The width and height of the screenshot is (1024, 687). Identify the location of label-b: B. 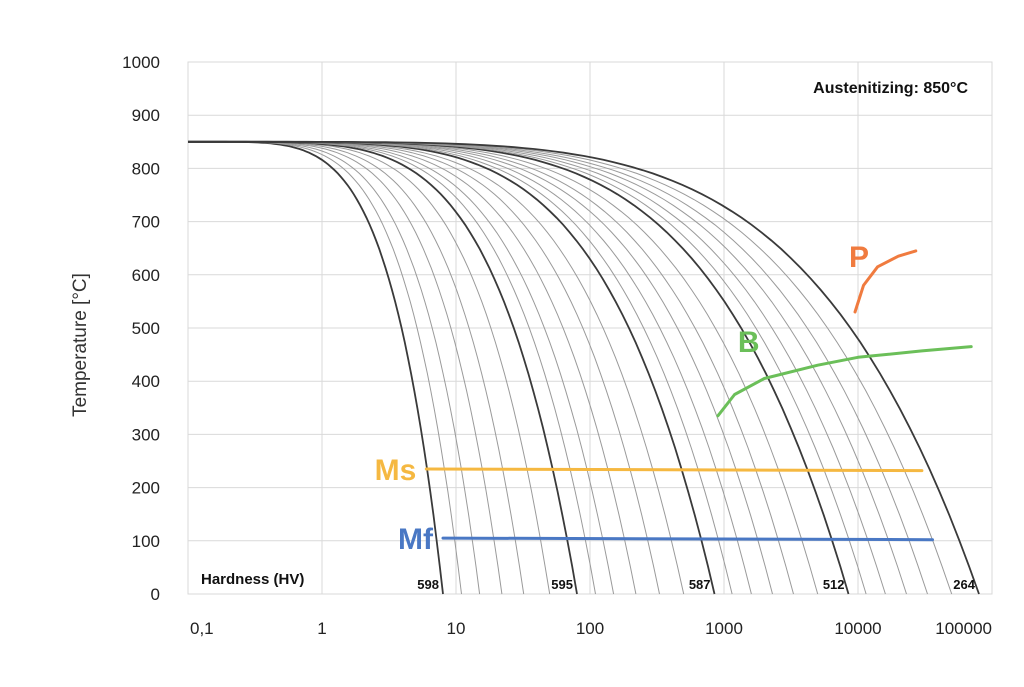
(749, 342).